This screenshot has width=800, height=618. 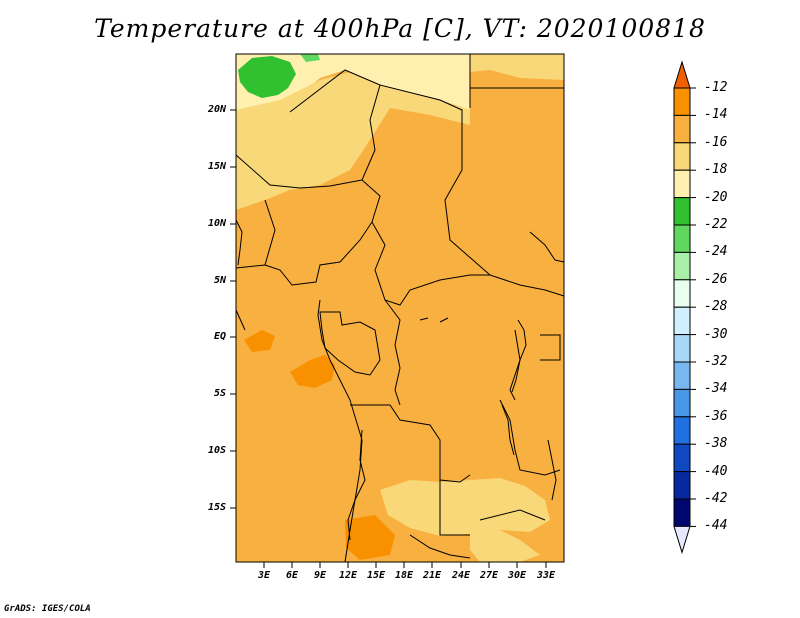 What do you see at coordinates (47, 609) in the screenshot?
I see `credit-text: GrADS: IGES/COLA` at bounding box center [47, 609].